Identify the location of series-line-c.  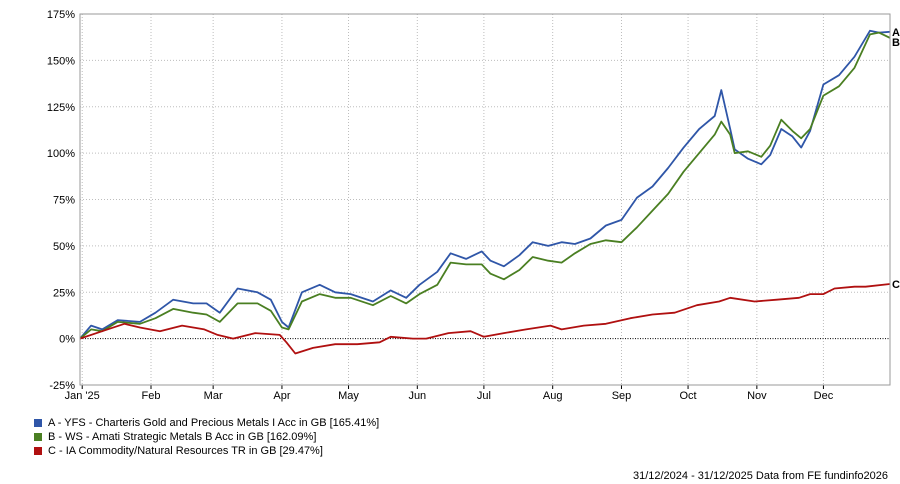
(485, 319).